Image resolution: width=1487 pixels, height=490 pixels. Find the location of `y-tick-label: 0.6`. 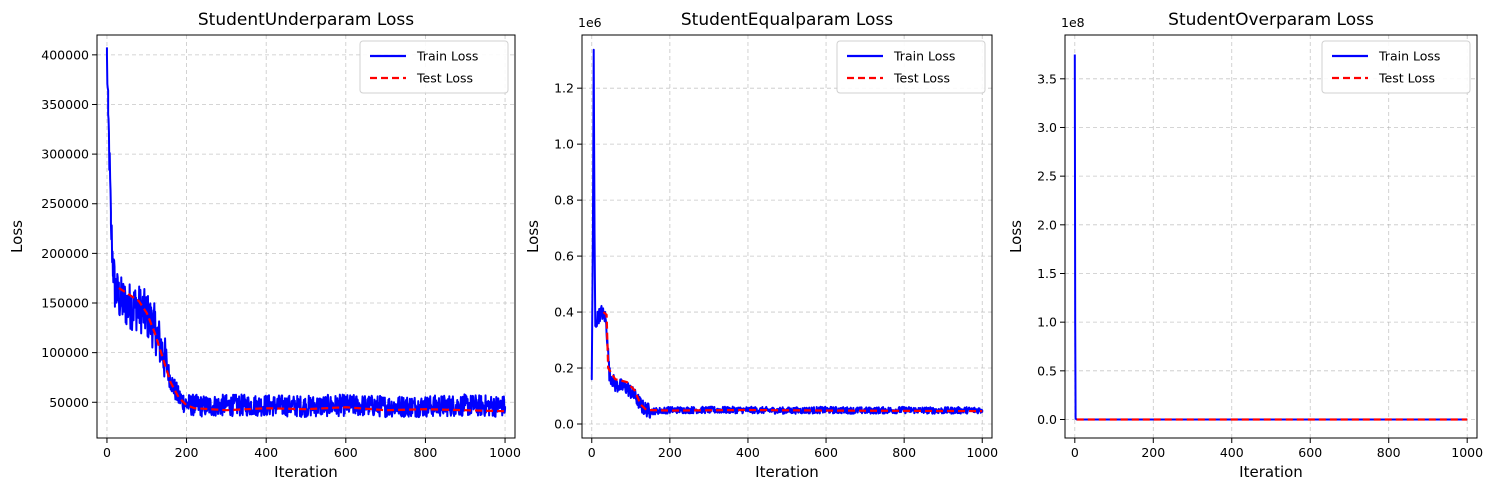

y-tick-label: 0.6 is located at coordinates (564, 256).